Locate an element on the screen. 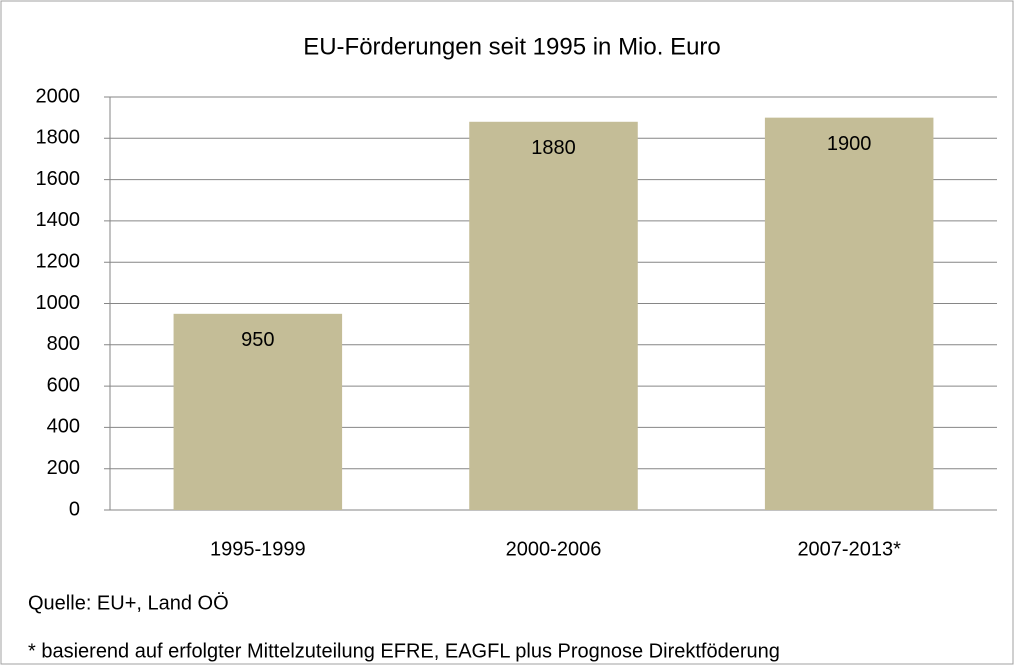  data-label: 1900 is located at coordinates (849, 144).